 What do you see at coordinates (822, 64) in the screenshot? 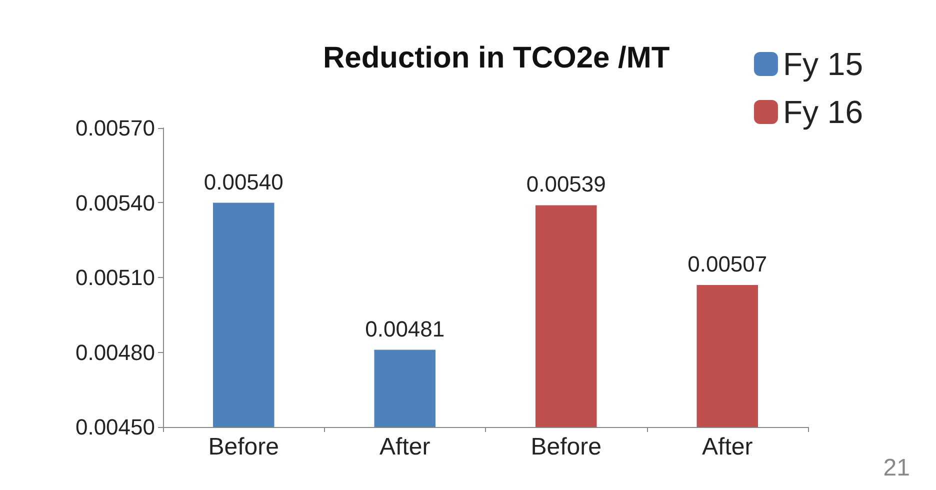
I see `legend-label: Fy 15` at bounding box center [822, 64].